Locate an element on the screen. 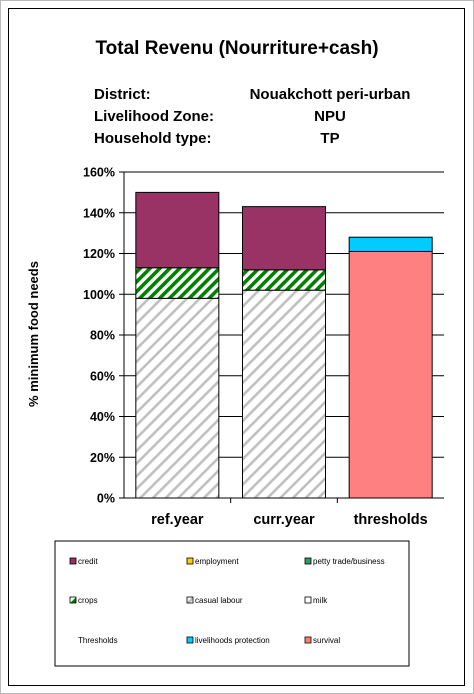  x-category-label: thresholds is located at coordinates (391, 520).